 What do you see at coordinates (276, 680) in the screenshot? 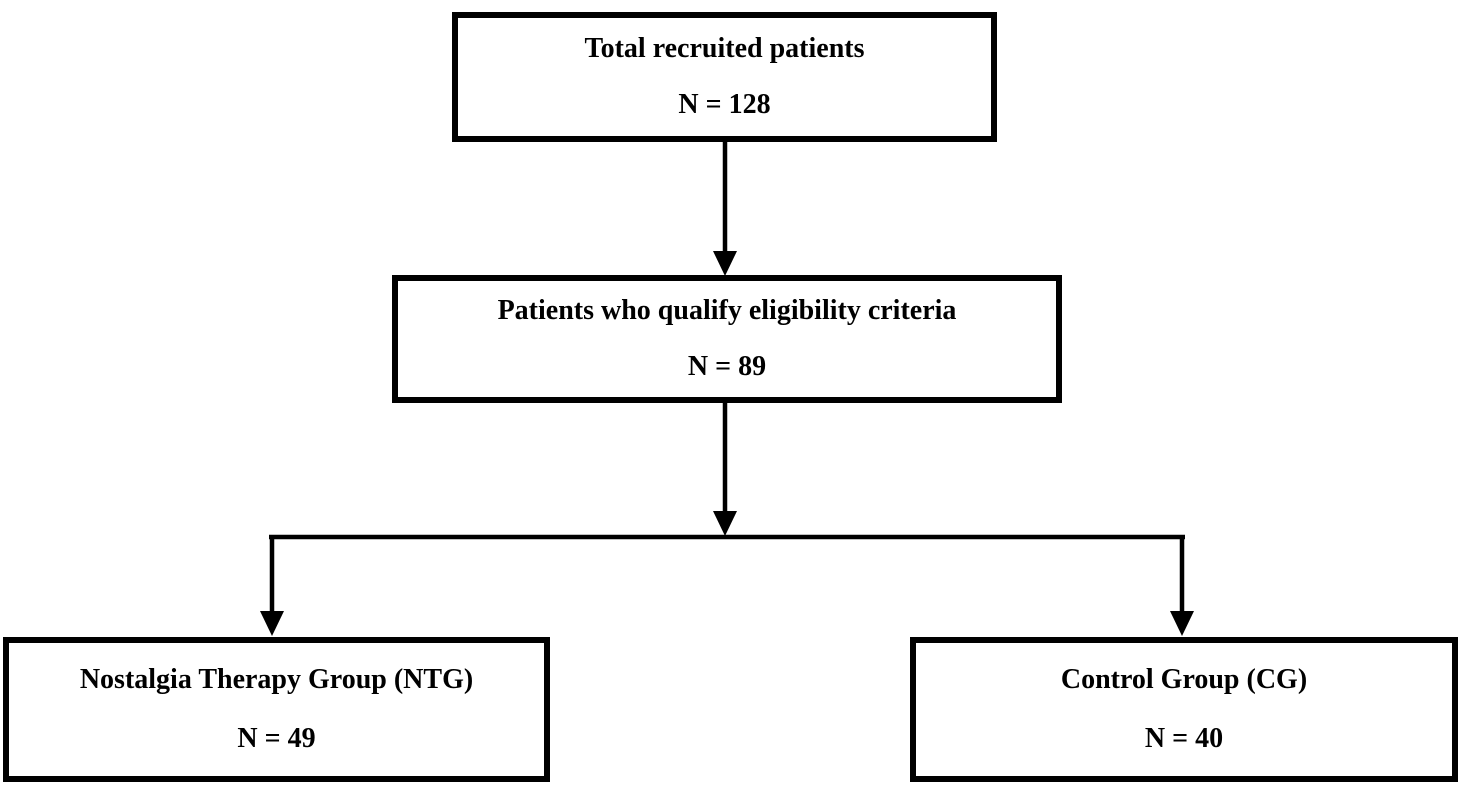
I see `node-label: Nostalgia Therapy Group (NTG)` at bounding box center [276, 680].